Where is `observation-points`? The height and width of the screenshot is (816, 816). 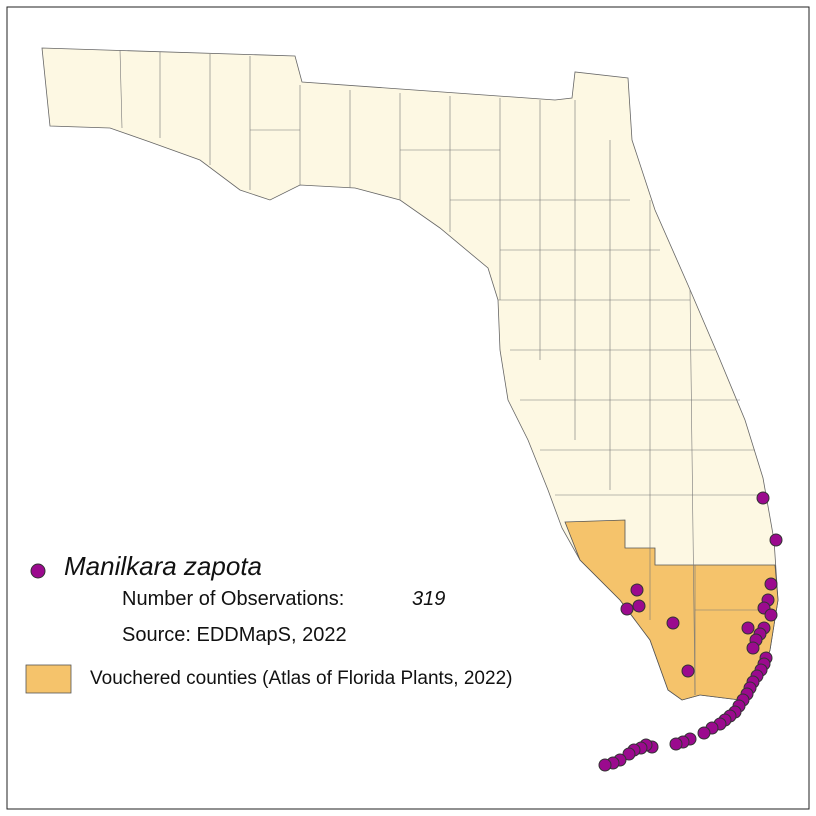 observation-points is located at coordinates (690, 631).